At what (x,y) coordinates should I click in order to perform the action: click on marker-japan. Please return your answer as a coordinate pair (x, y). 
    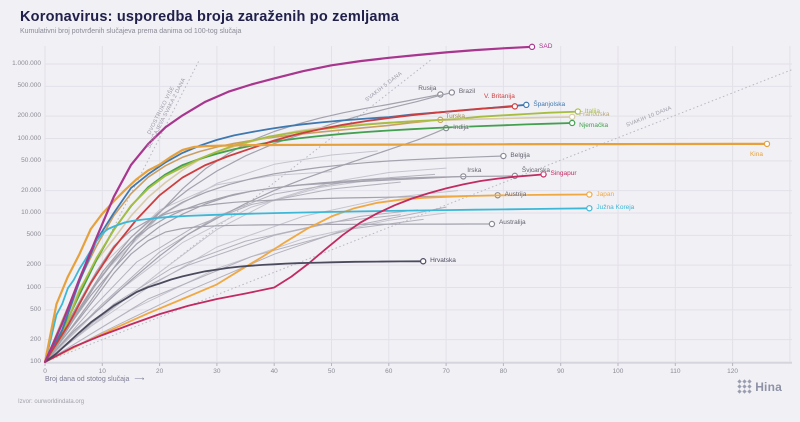
    Looking at the image, I should click on (589, 194).